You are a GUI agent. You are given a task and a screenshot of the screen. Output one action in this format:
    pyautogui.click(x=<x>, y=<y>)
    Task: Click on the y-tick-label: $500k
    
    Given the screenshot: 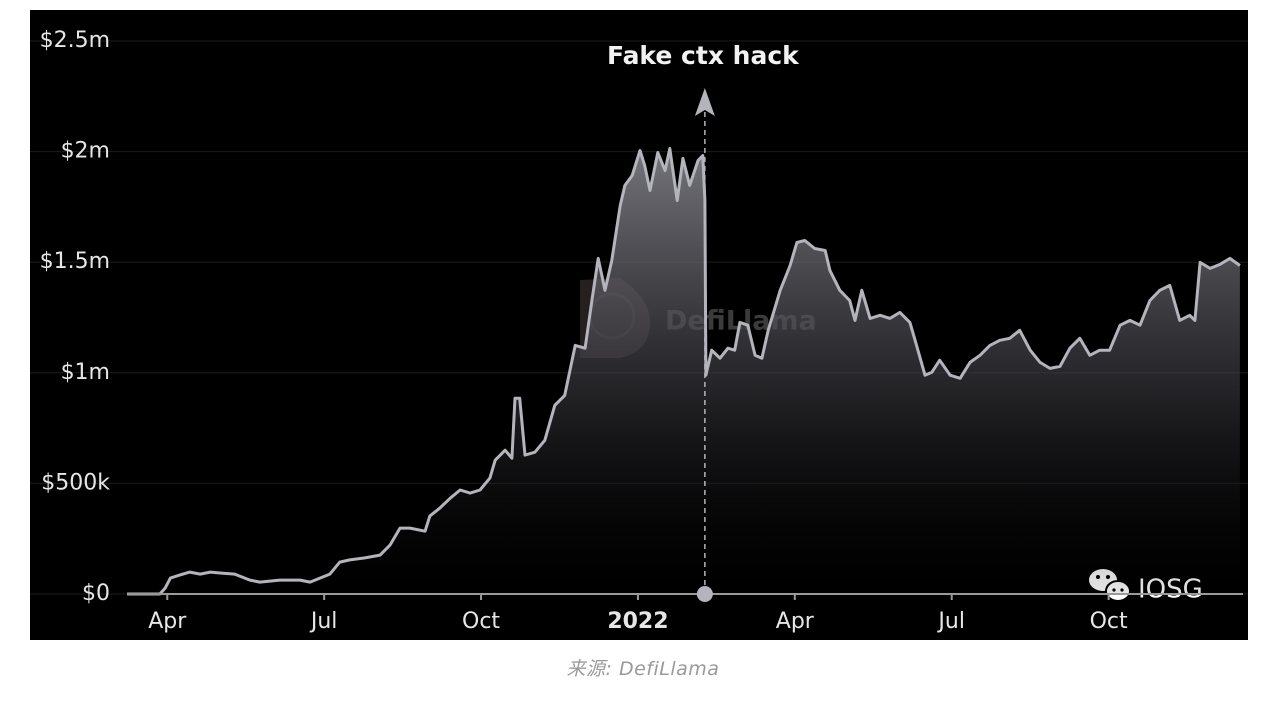 What is the action you would take?
    pyautogui.click(x=75, y=482)
    